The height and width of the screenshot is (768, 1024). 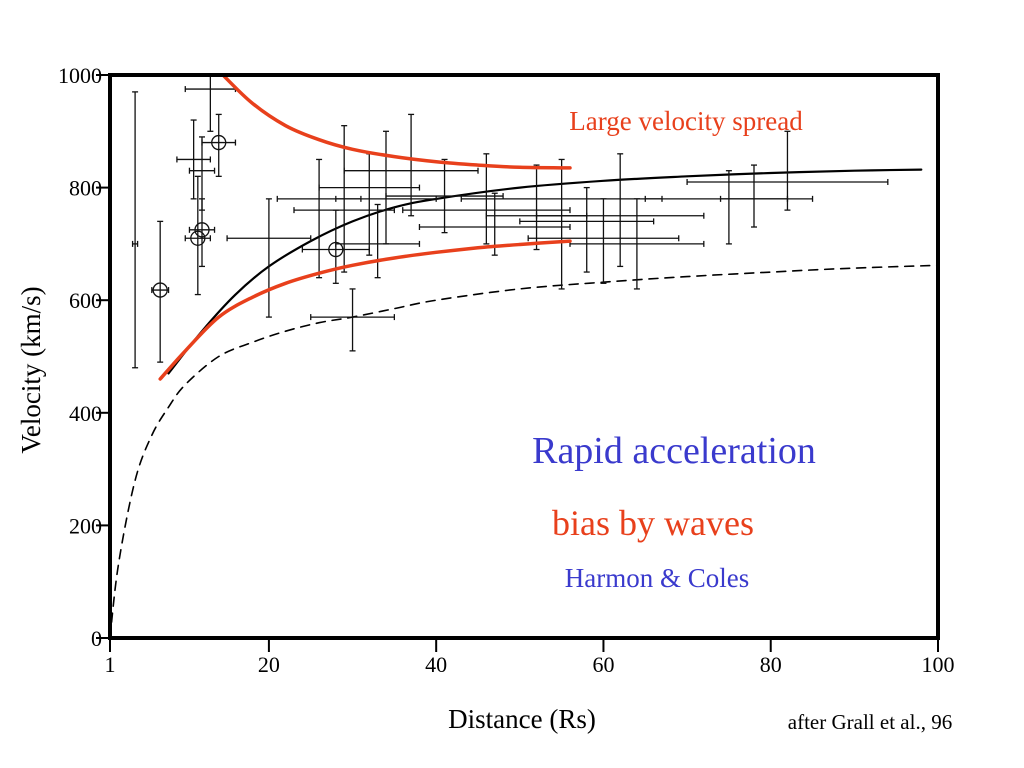 I want to click on spread-curve-lower, so click(x=365, y=310).